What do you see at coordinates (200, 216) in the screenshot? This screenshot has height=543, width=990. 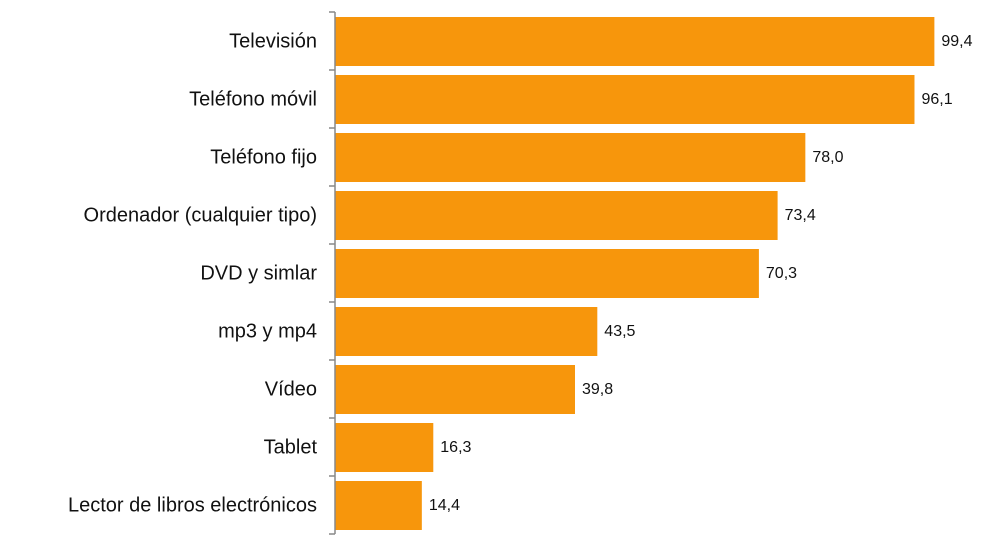 I see `category-label: Ordenador (cualquier tipo)` at bounding box center [200, 216].